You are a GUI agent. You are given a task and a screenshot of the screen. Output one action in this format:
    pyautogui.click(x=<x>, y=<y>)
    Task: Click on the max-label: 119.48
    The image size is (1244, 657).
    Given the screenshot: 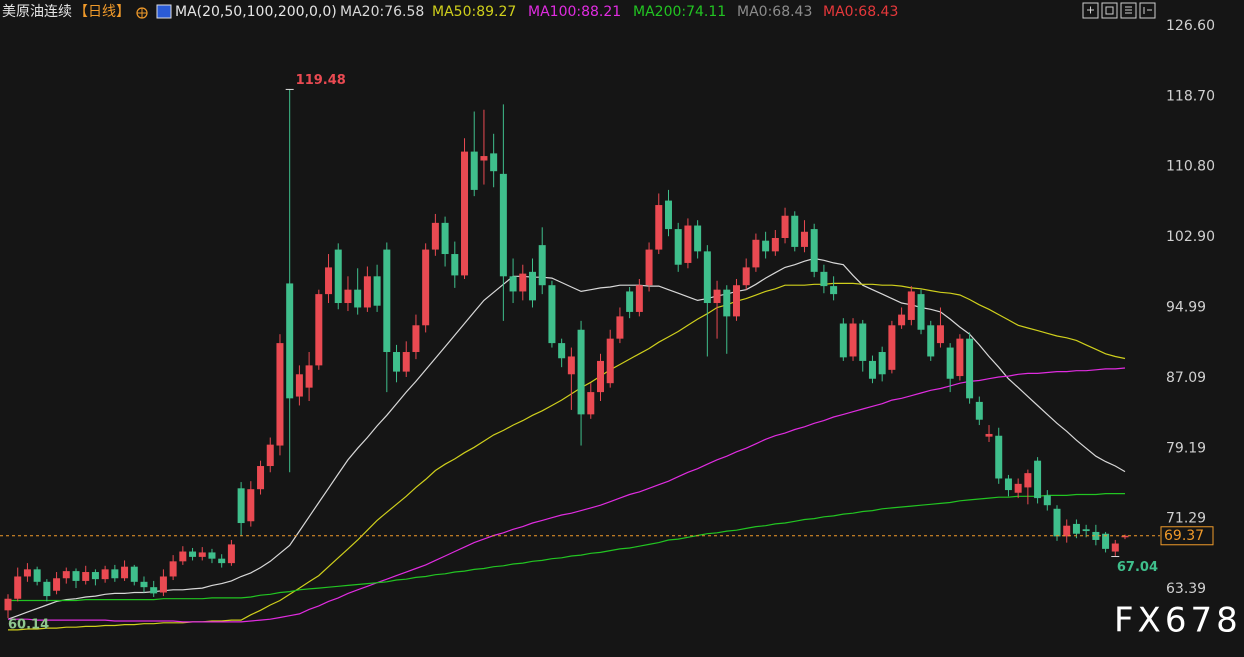 What is the action you would take?
    pyautogui.click(x=321, y=80)
    